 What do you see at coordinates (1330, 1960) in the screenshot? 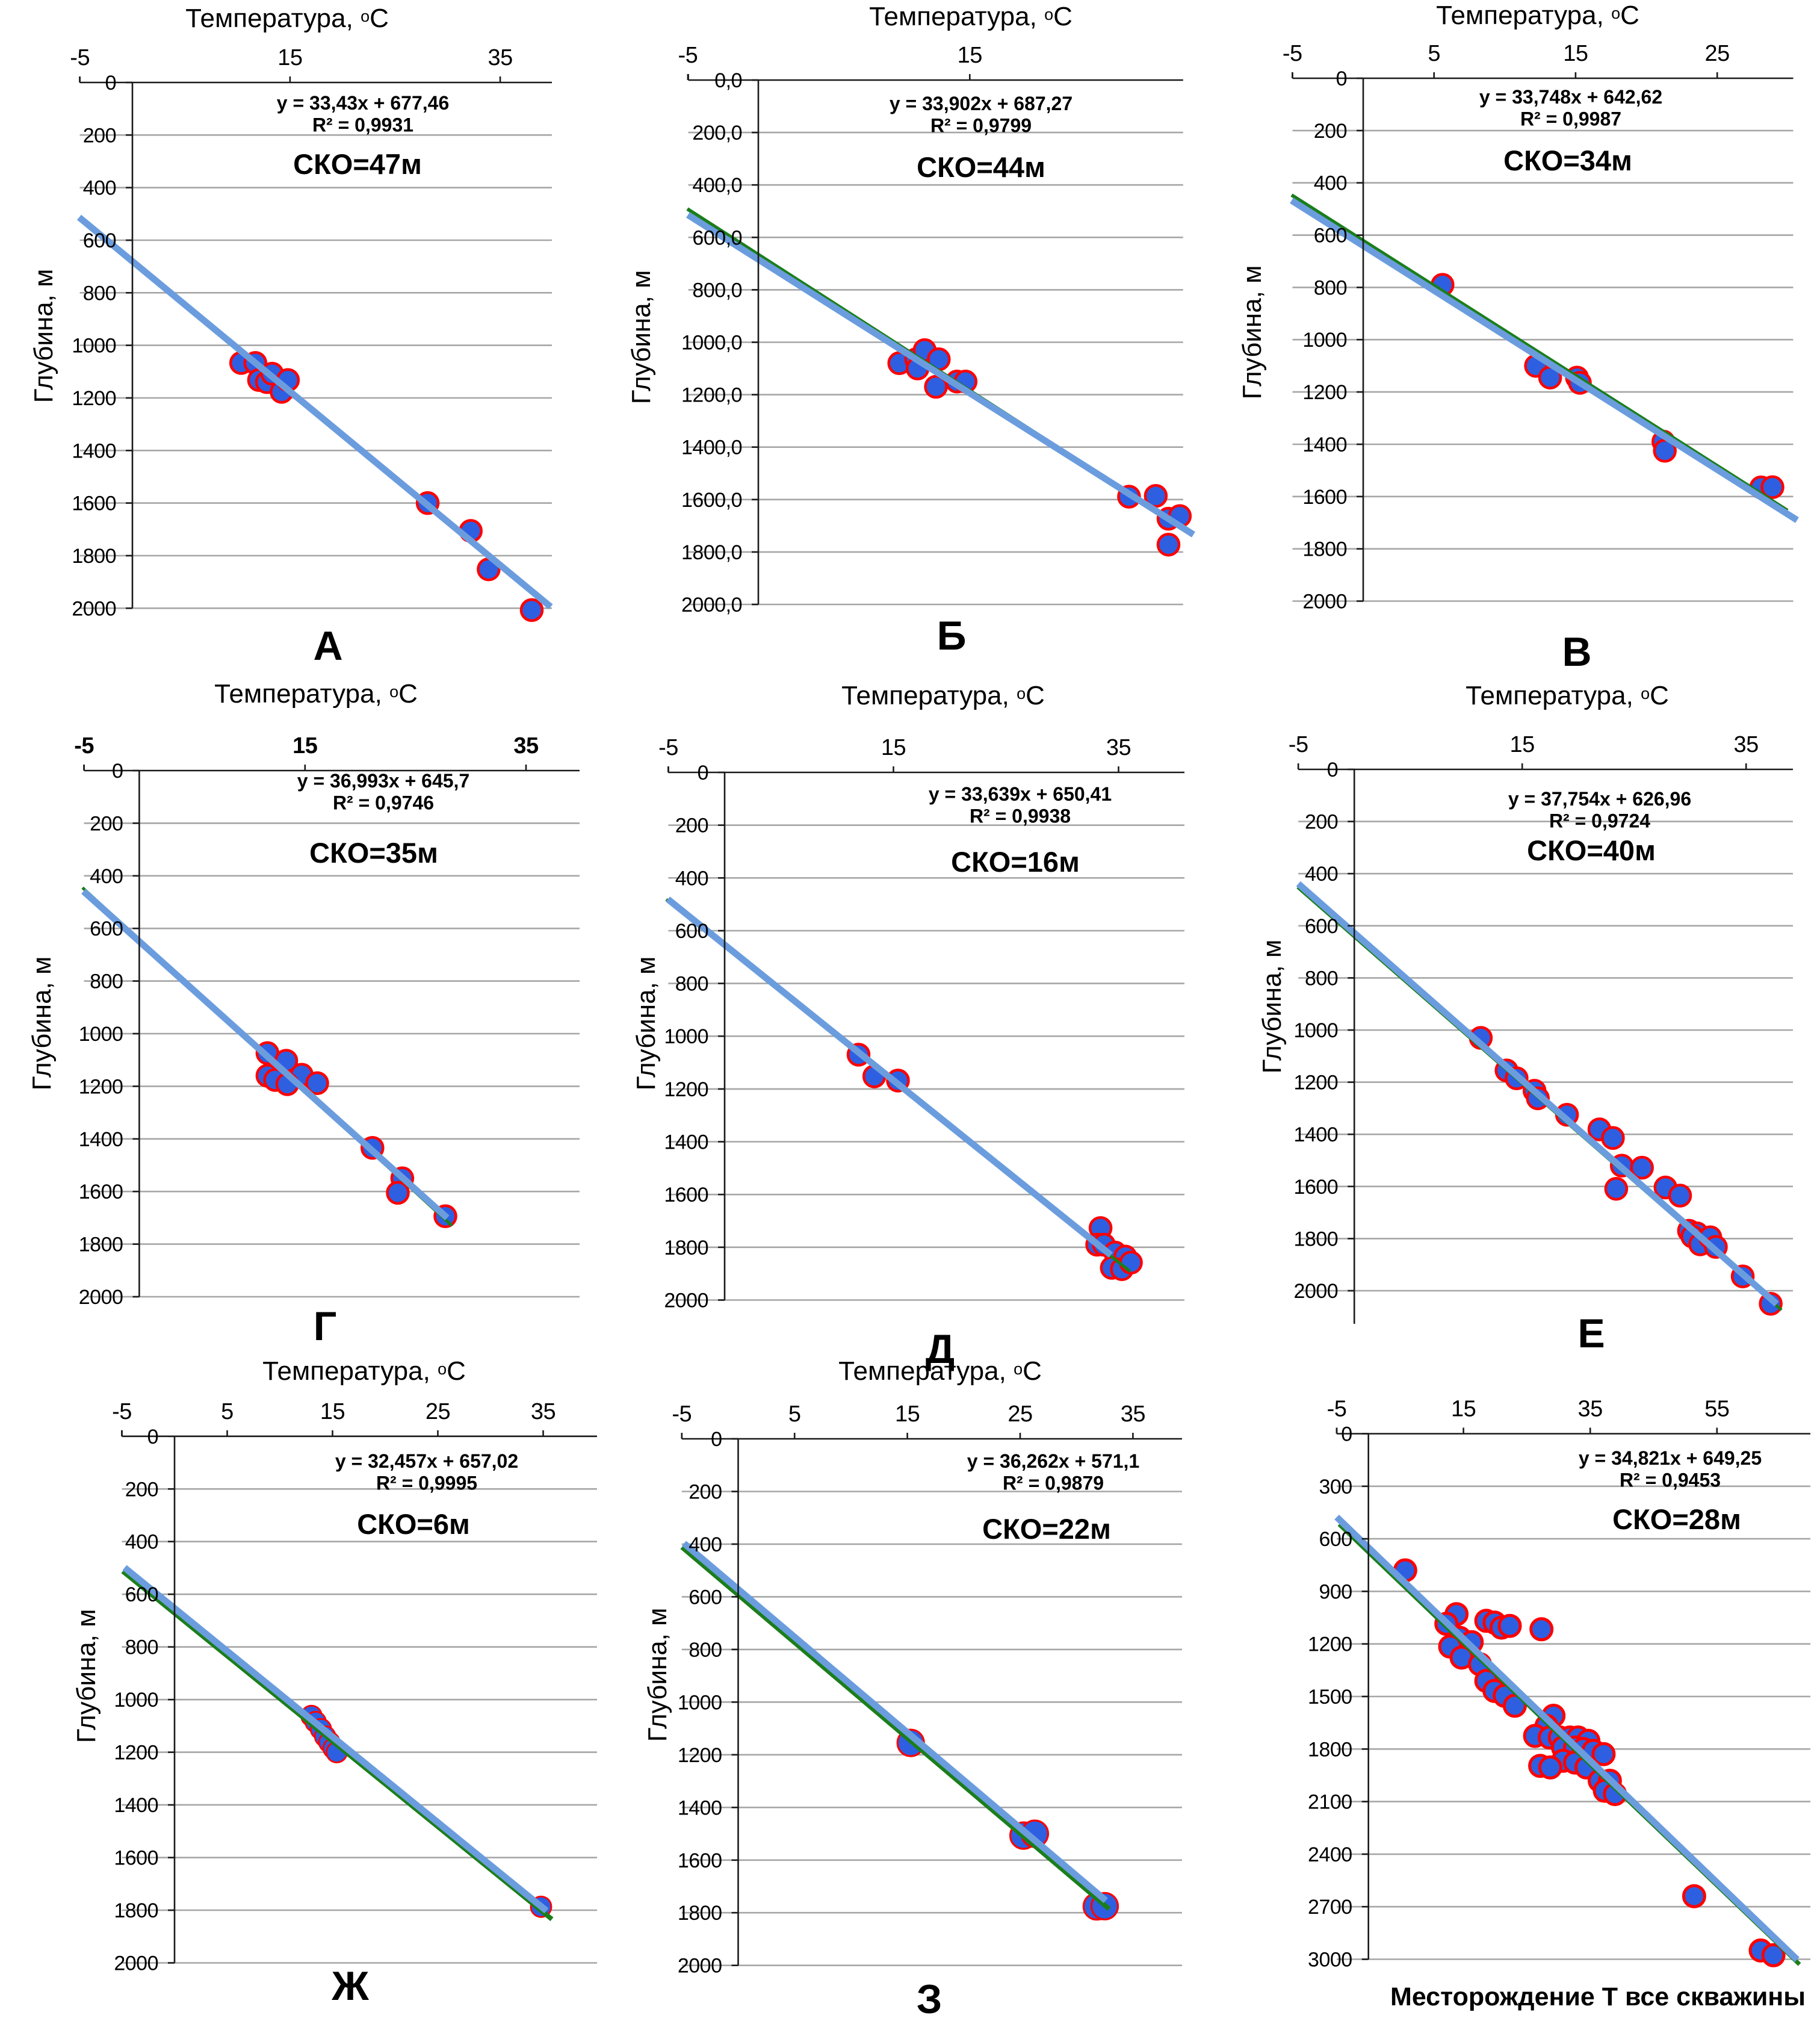
I see `svg-text: 3000` at bounding box center [1330, 1960].